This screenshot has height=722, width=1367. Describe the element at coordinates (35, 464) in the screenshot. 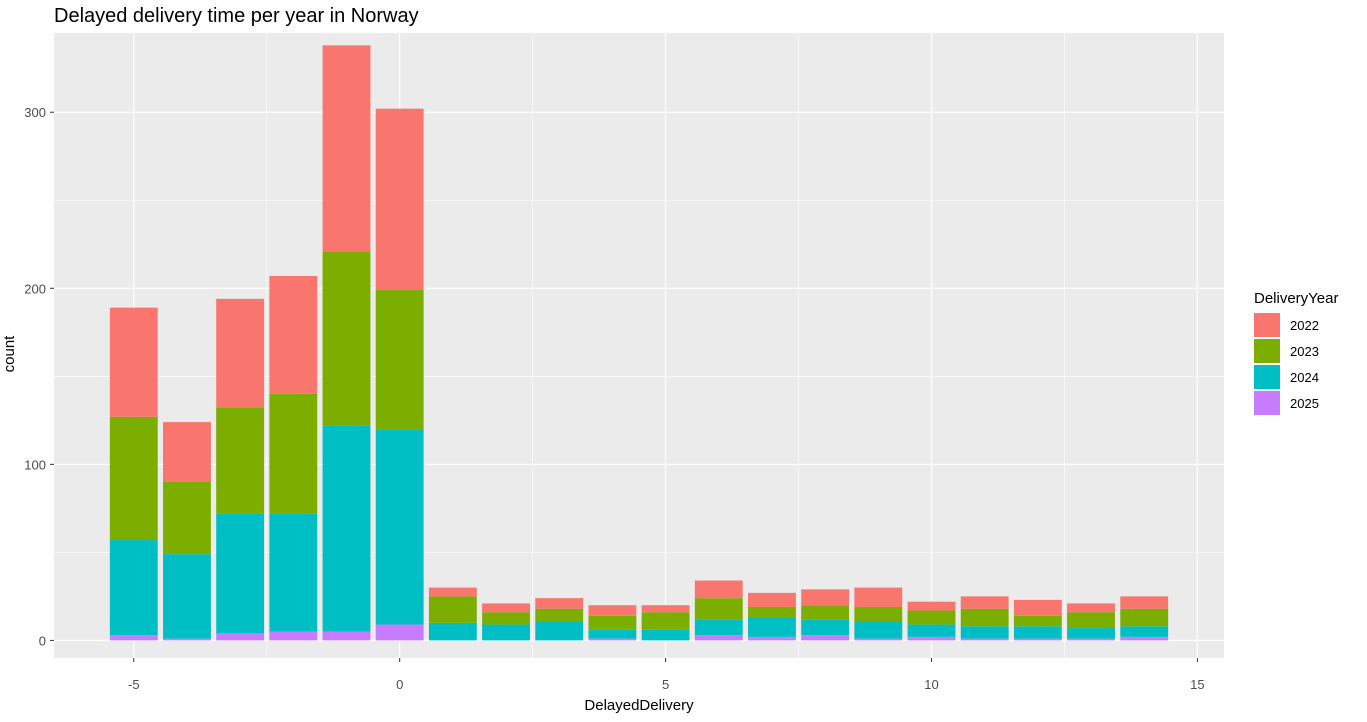

I see `y-tick-label: 100` at that location.